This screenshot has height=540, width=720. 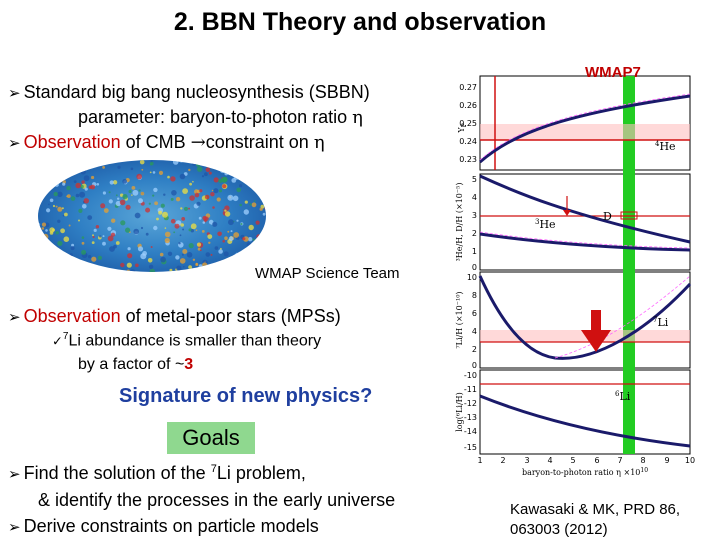 I want to click on subbullet-li: ✓7Li abundance is smaller than theory, so click(x=186, y=340).